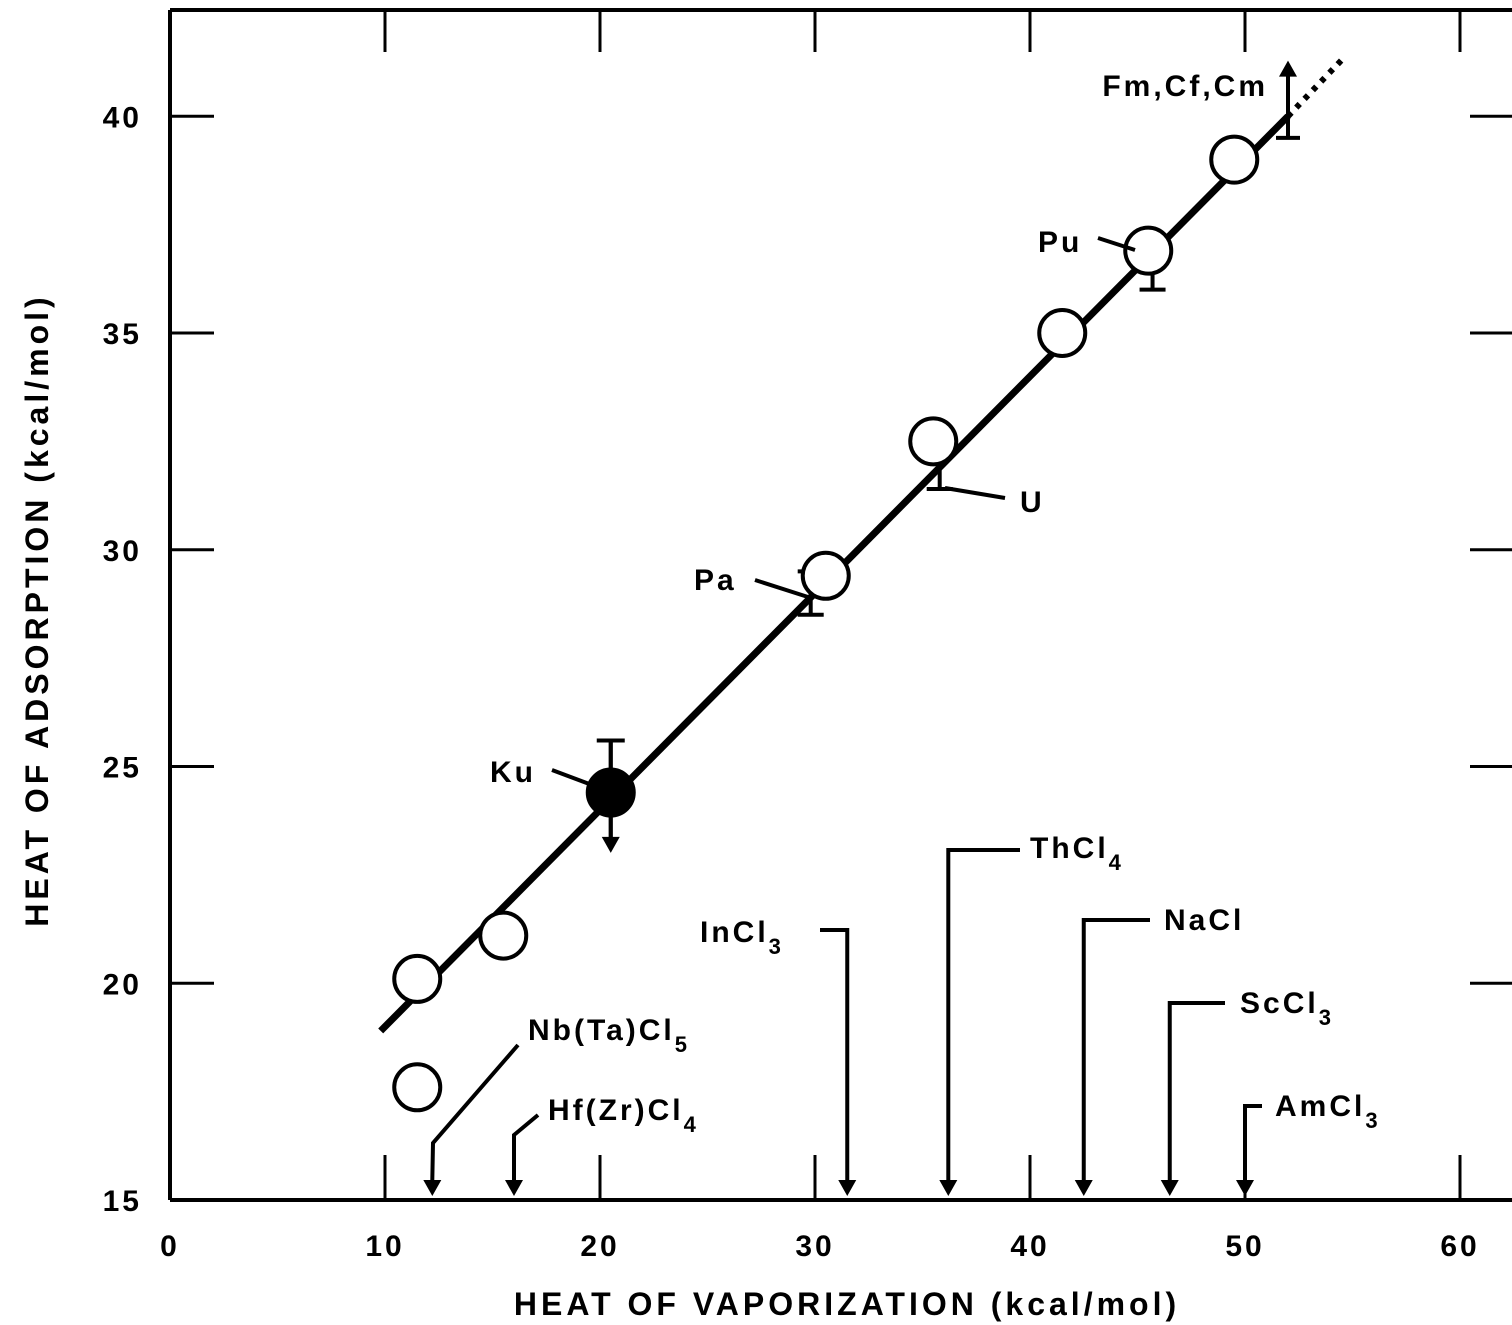 The height and width of the screenshot is (1325, 1512). I want to click on ref-2-line, so click(835, 1054).